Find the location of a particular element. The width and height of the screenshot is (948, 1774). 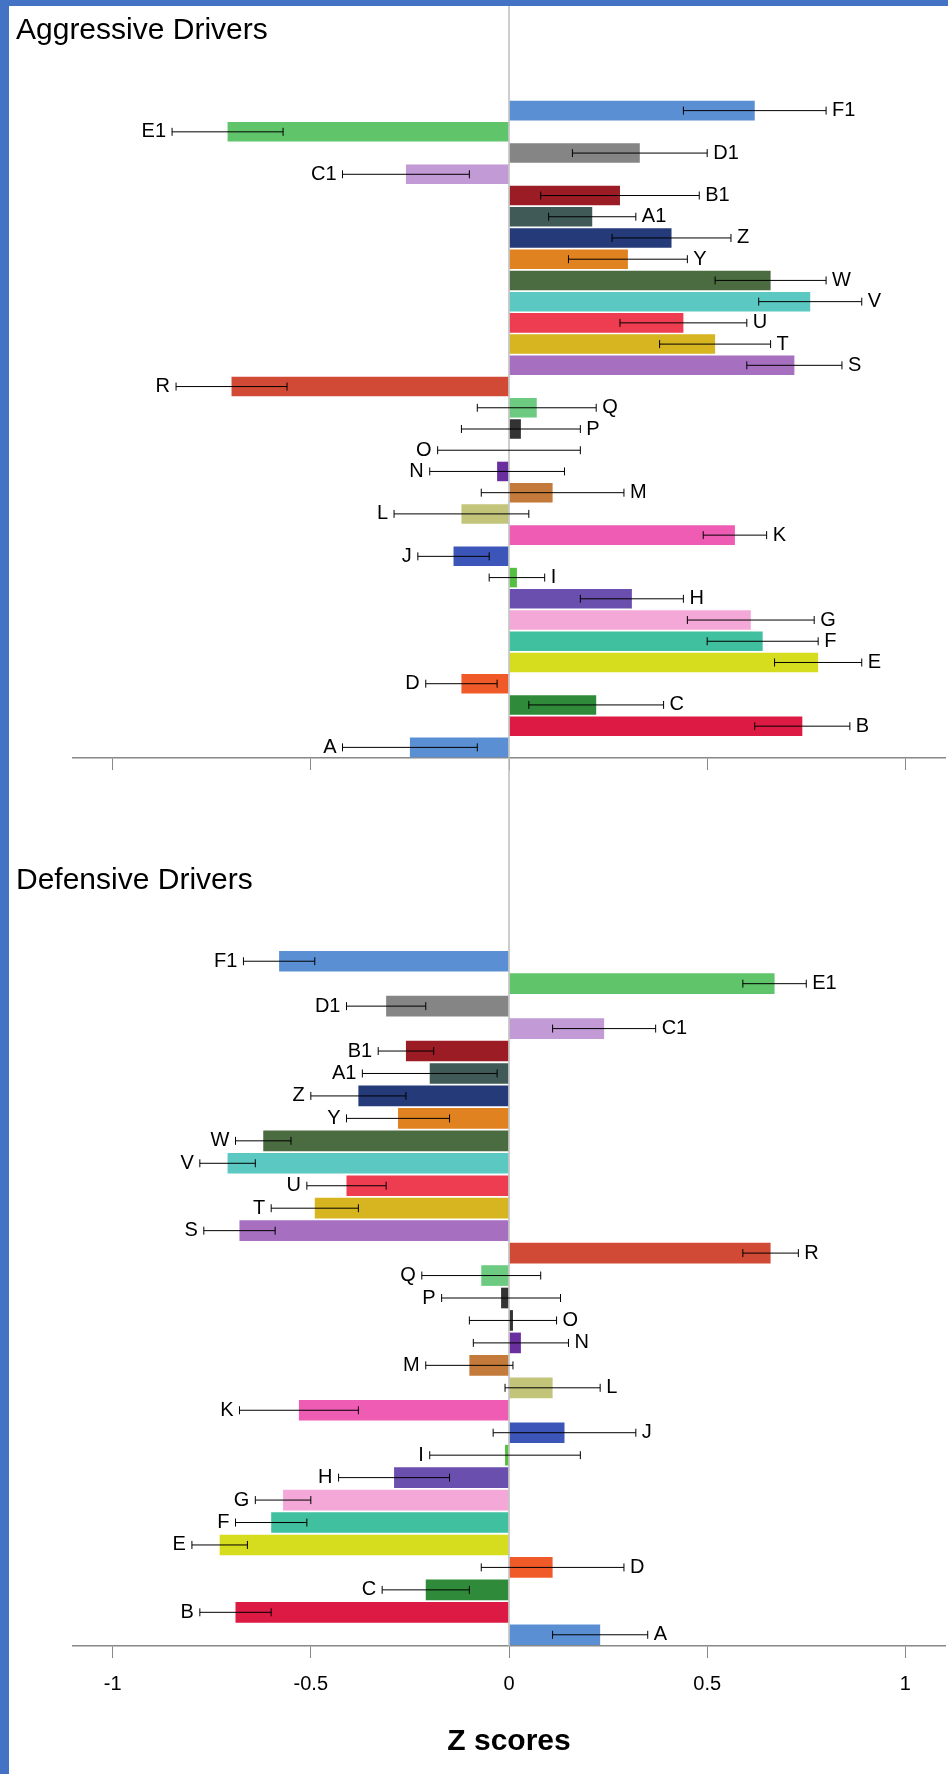

x-axis-title: Z scores is located at coordinates (509, 1740).